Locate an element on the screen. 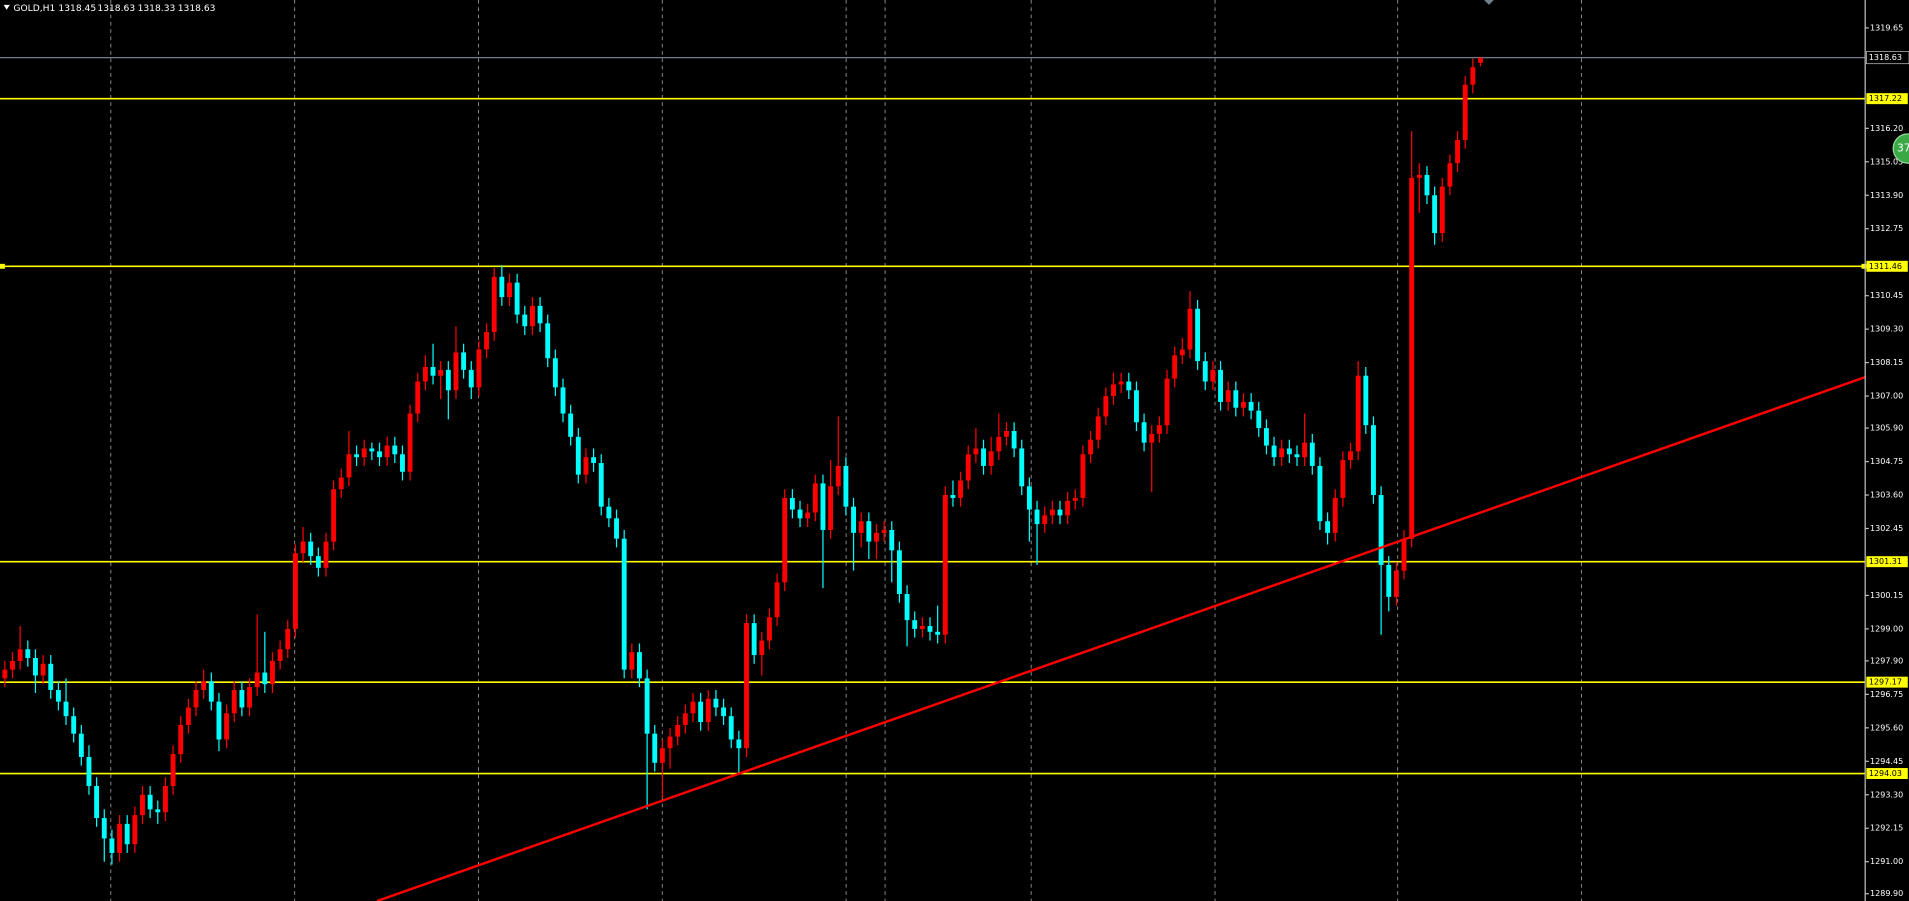 The width and height of the screenshot is (1909, 901). y-tick-label: 1310.45 is located at coordinates (1886, 295).